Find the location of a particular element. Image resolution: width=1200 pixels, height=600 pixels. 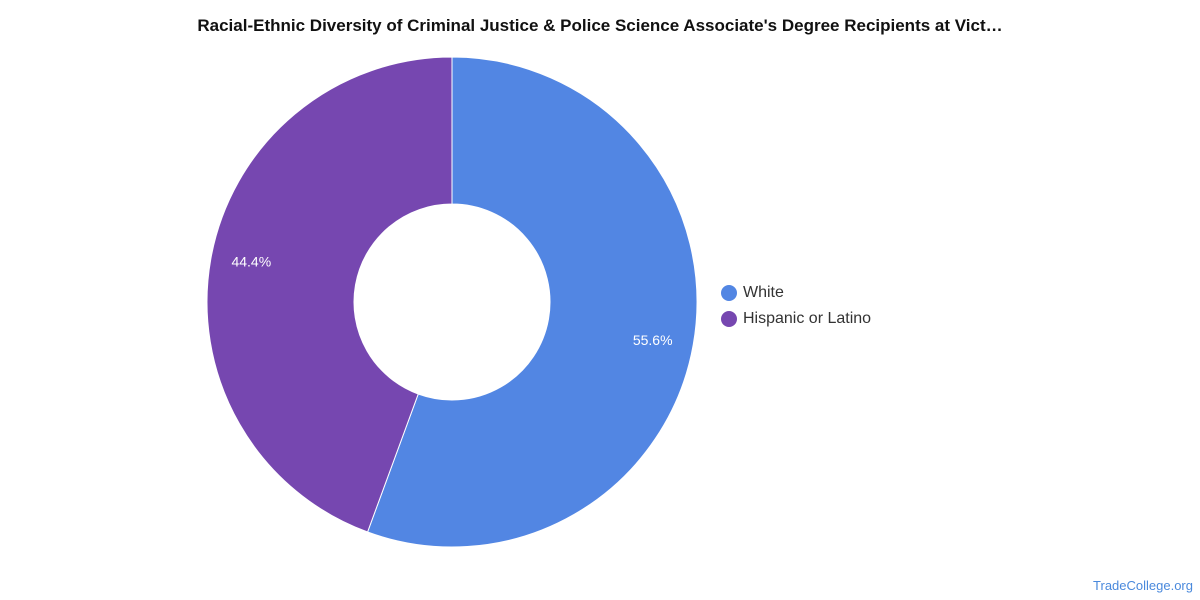

slice-label-white: 55.6% is located at coordinates (653, 340).